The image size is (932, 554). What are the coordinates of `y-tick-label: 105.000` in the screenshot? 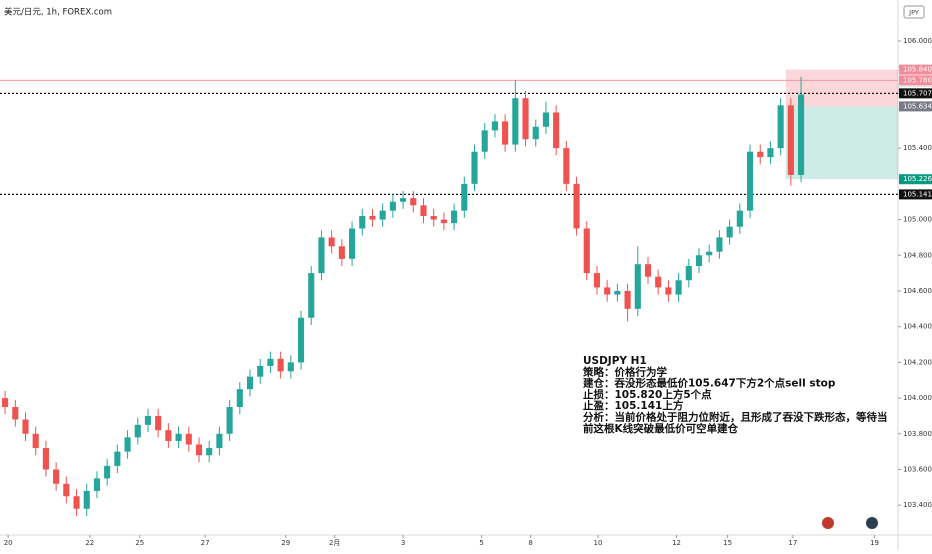 It's located at (917, 220).